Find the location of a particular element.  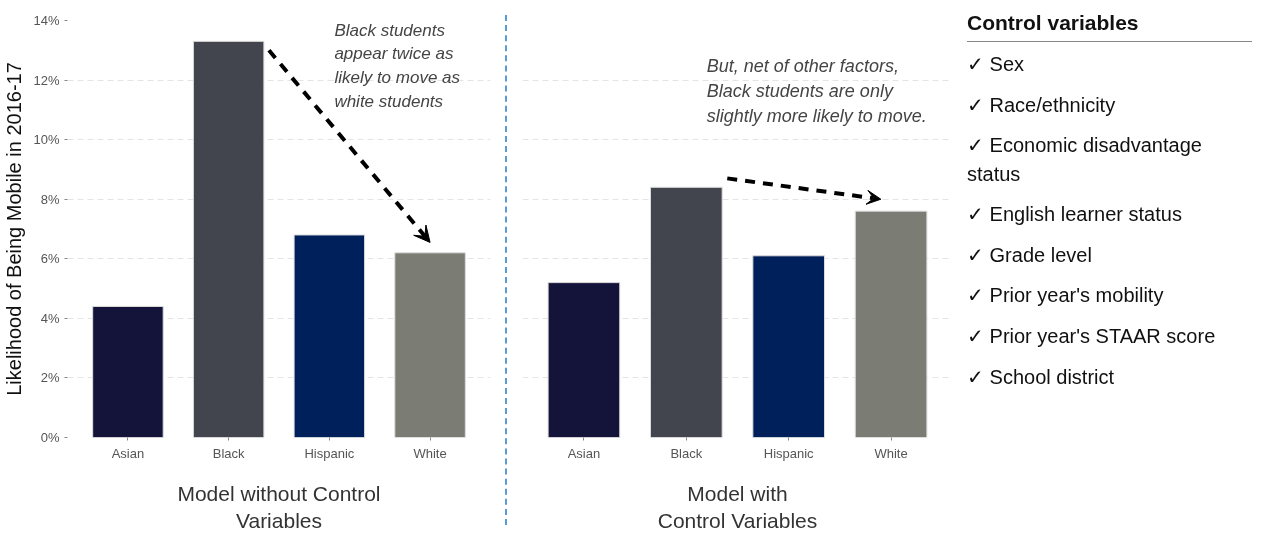

y-tick-label: 10% is located at coordinates (46, 140).